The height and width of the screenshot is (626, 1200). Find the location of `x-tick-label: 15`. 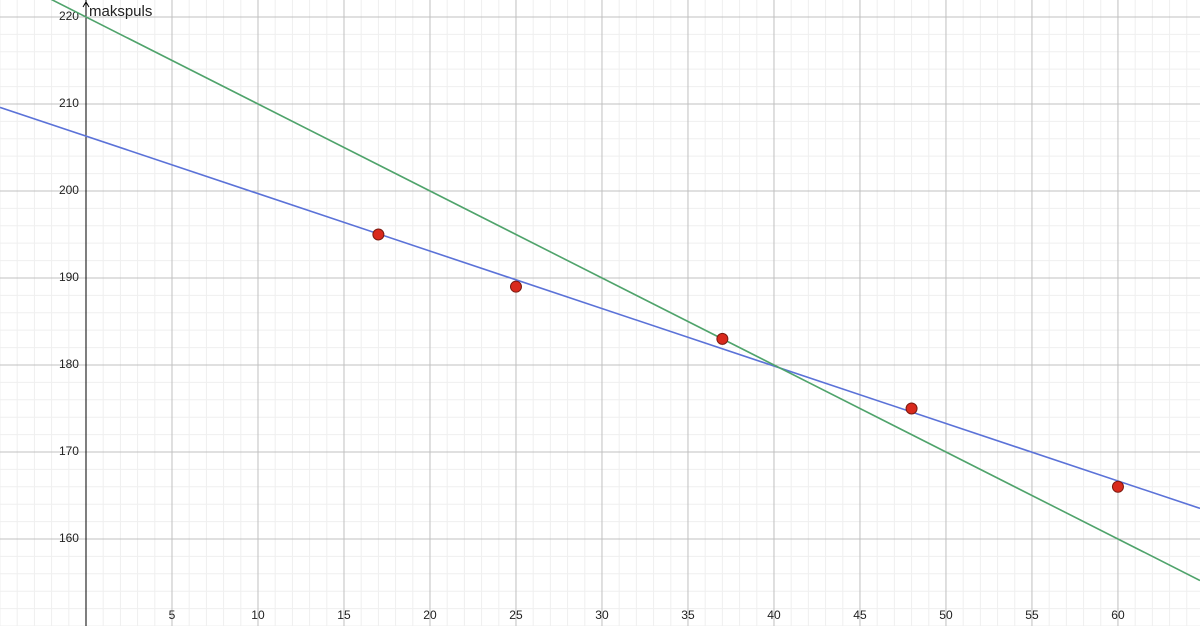

x-tick-label: 15 is located at coordinates (344, 615).